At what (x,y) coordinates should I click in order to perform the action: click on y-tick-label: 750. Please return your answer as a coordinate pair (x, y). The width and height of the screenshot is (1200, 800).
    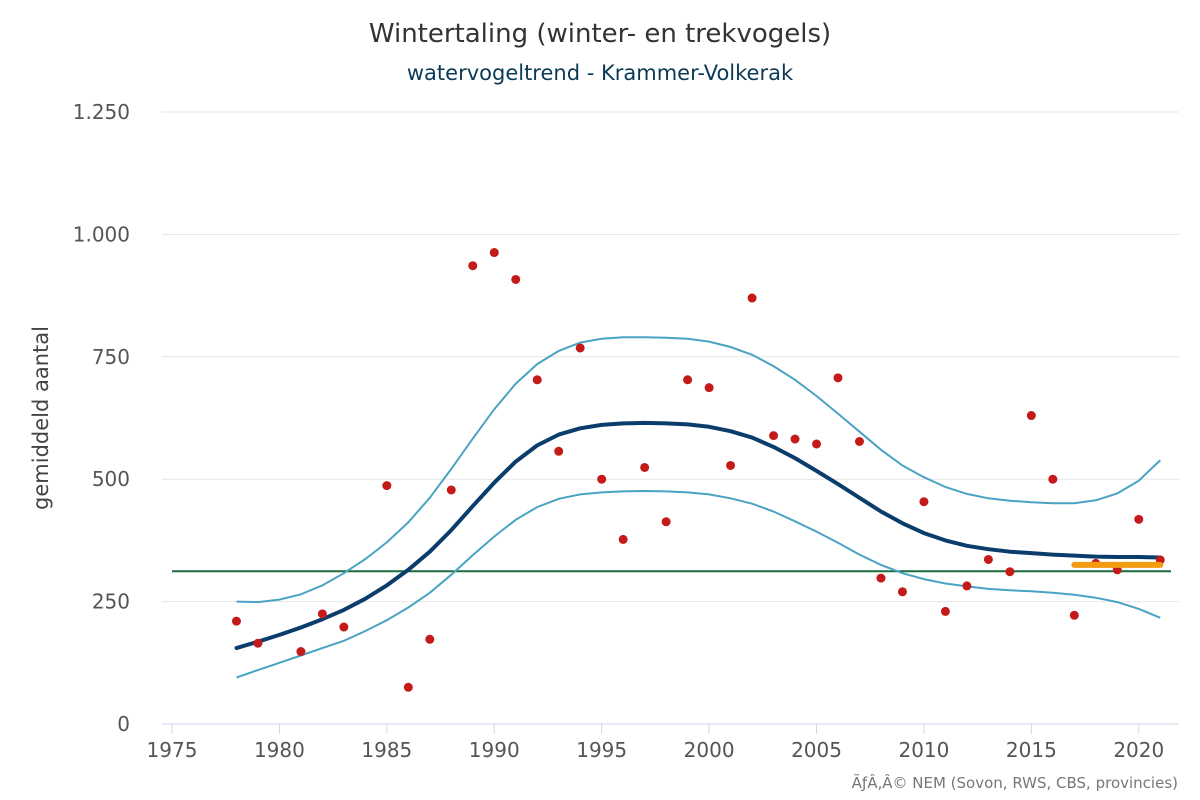
    Looking at the image, I should click on (111, 357).